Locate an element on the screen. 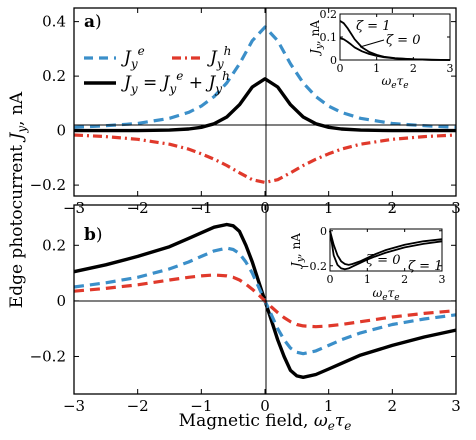  legend-total-j1: J is located at coordinates (165, 83).